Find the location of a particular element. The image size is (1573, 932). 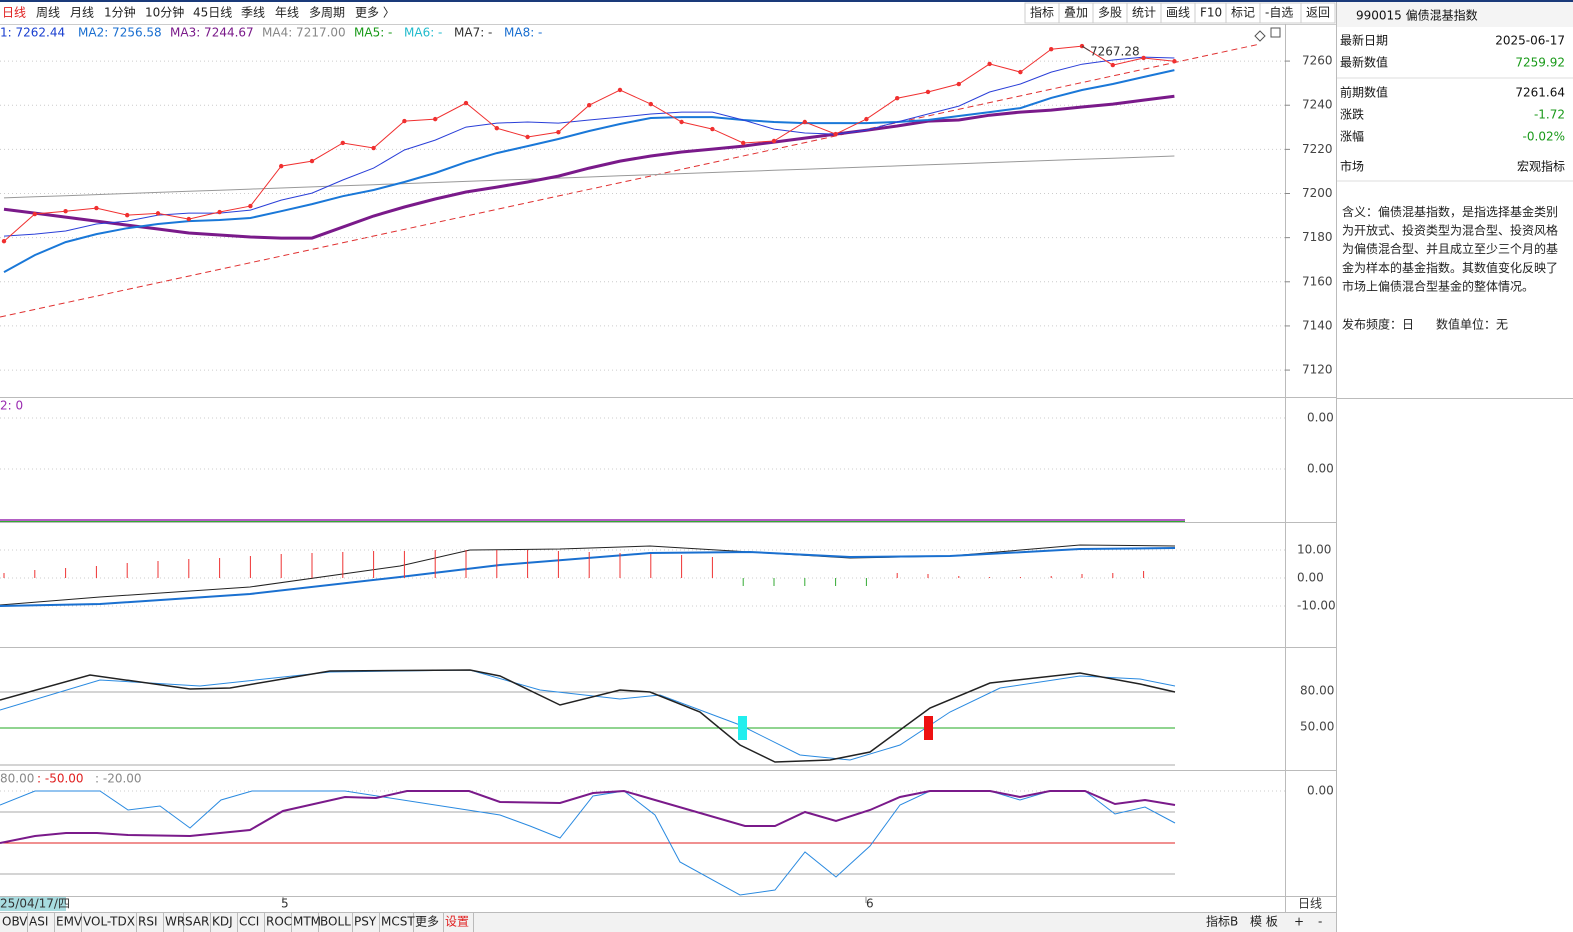

tool-label: 统计 is located at coordinates (1144, 13).